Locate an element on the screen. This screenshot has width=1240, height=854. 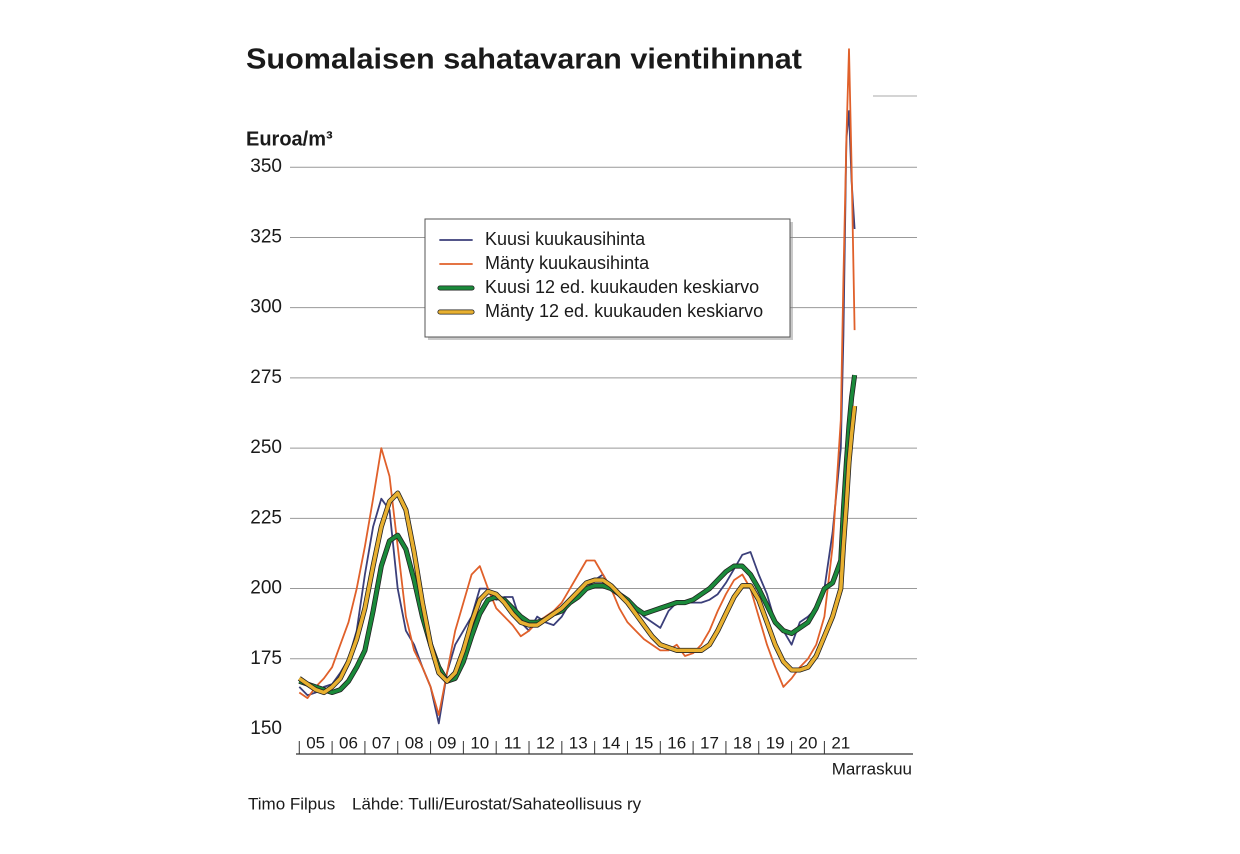
legend-box is located at coordinates (607, 278).